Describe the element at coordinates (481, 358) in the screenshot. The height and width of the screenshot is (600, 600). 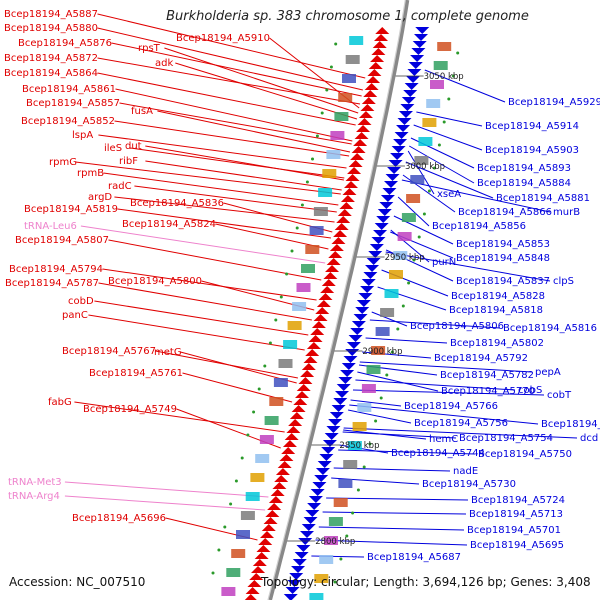
I see `gene-label-reverse: Bcep18194_A5792` at that location.